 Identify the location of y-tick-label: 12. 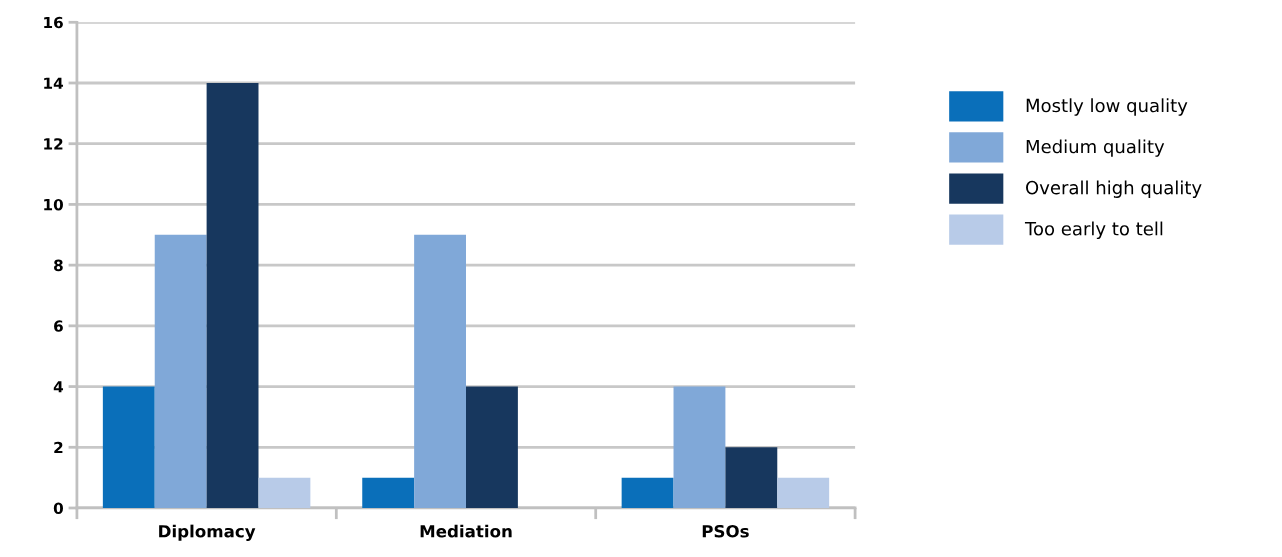
(53, 144).